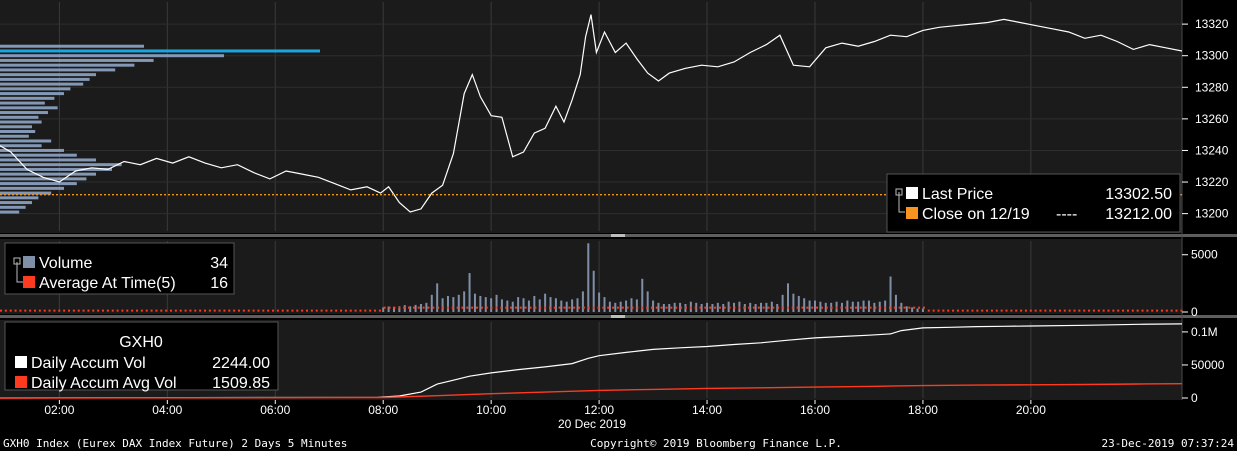 The height and width of the screenshot is (451, 1237). I want to click on legend-bracket-icon, so click(19, 272).